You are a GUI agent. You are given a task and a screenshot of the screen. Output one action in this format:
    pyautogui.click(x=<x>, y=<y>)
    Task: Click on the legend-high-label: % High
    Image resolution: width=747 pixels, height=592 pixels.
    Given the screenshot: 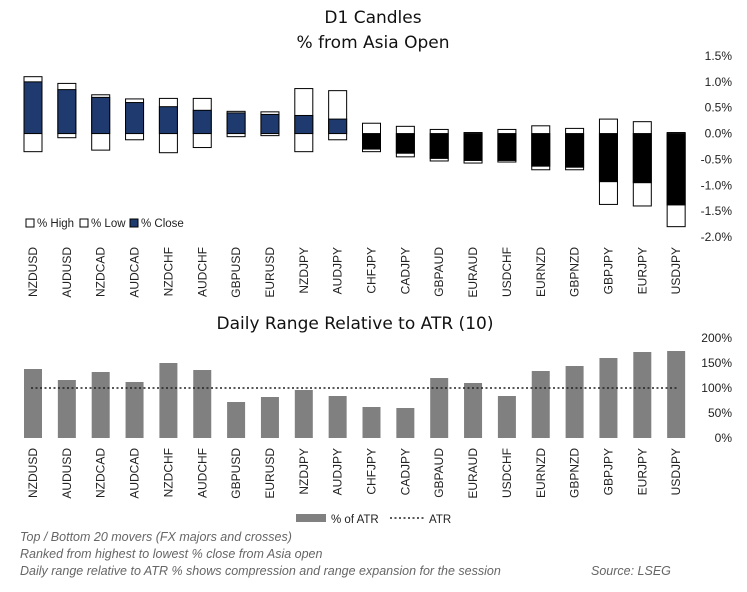 What is the action you would take?
    pyautogui.click(x=55, y=224)
    